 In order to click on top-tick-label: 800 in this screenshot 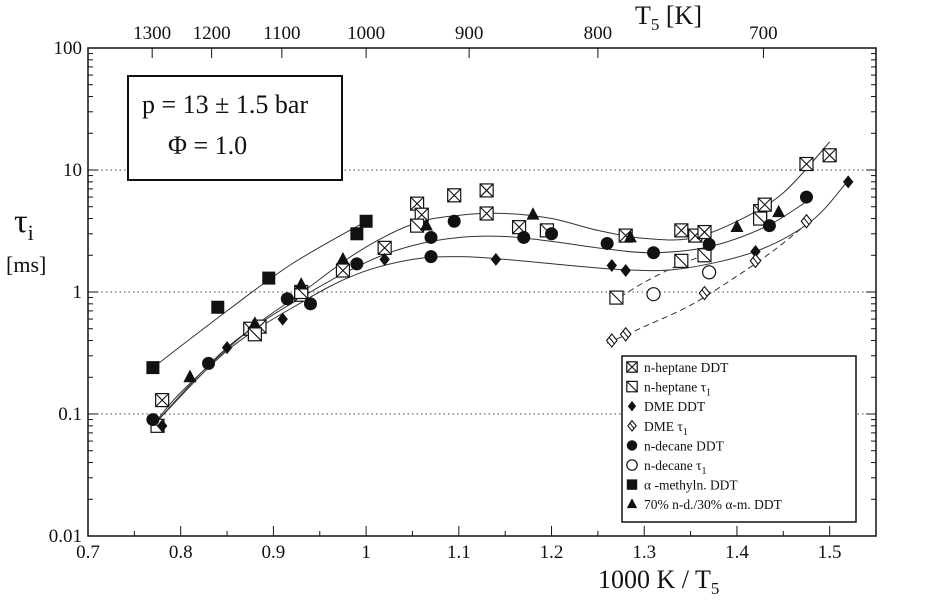, I will do `click(598, 33)`.